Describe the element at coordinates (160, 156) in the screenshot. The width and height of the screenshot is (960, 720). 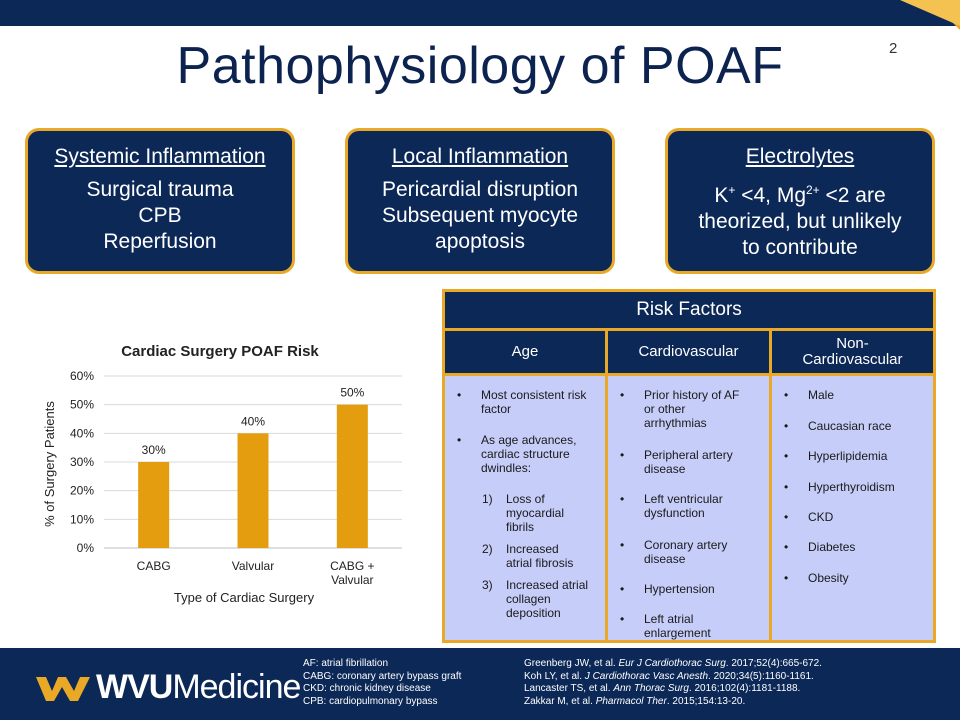
I see `box-heading: Systemic Inflammation` at that location.